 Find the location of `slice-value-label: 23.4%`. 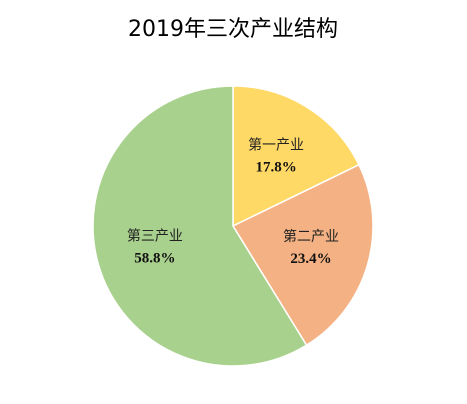

slice-value-label: 23.4% is located at coordinates (310, 259).